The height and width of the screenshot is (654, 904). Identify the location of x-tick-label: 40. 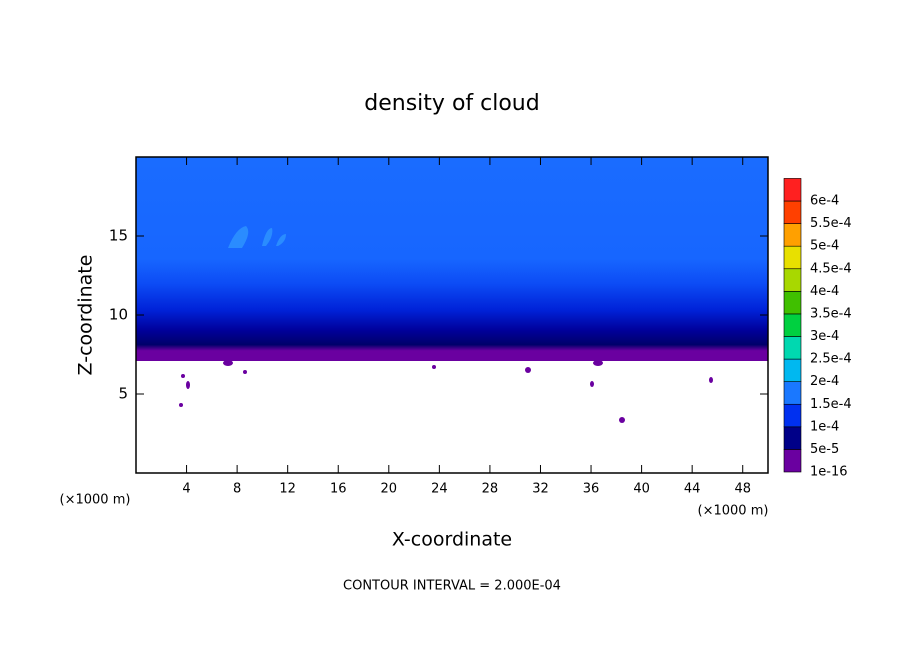
(641, 489).